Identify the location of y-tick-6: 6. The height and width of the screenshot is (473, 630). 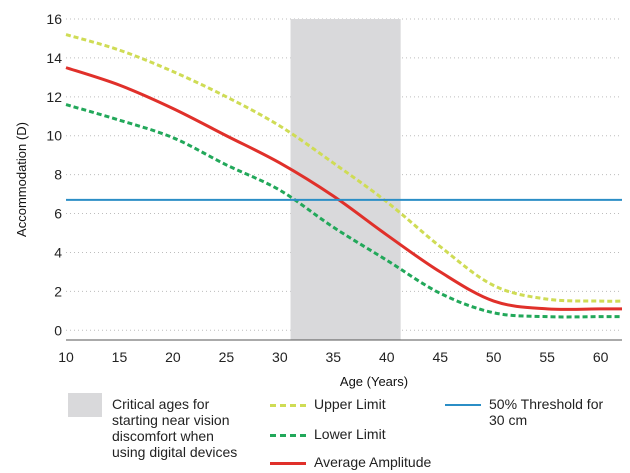
(58, 214).